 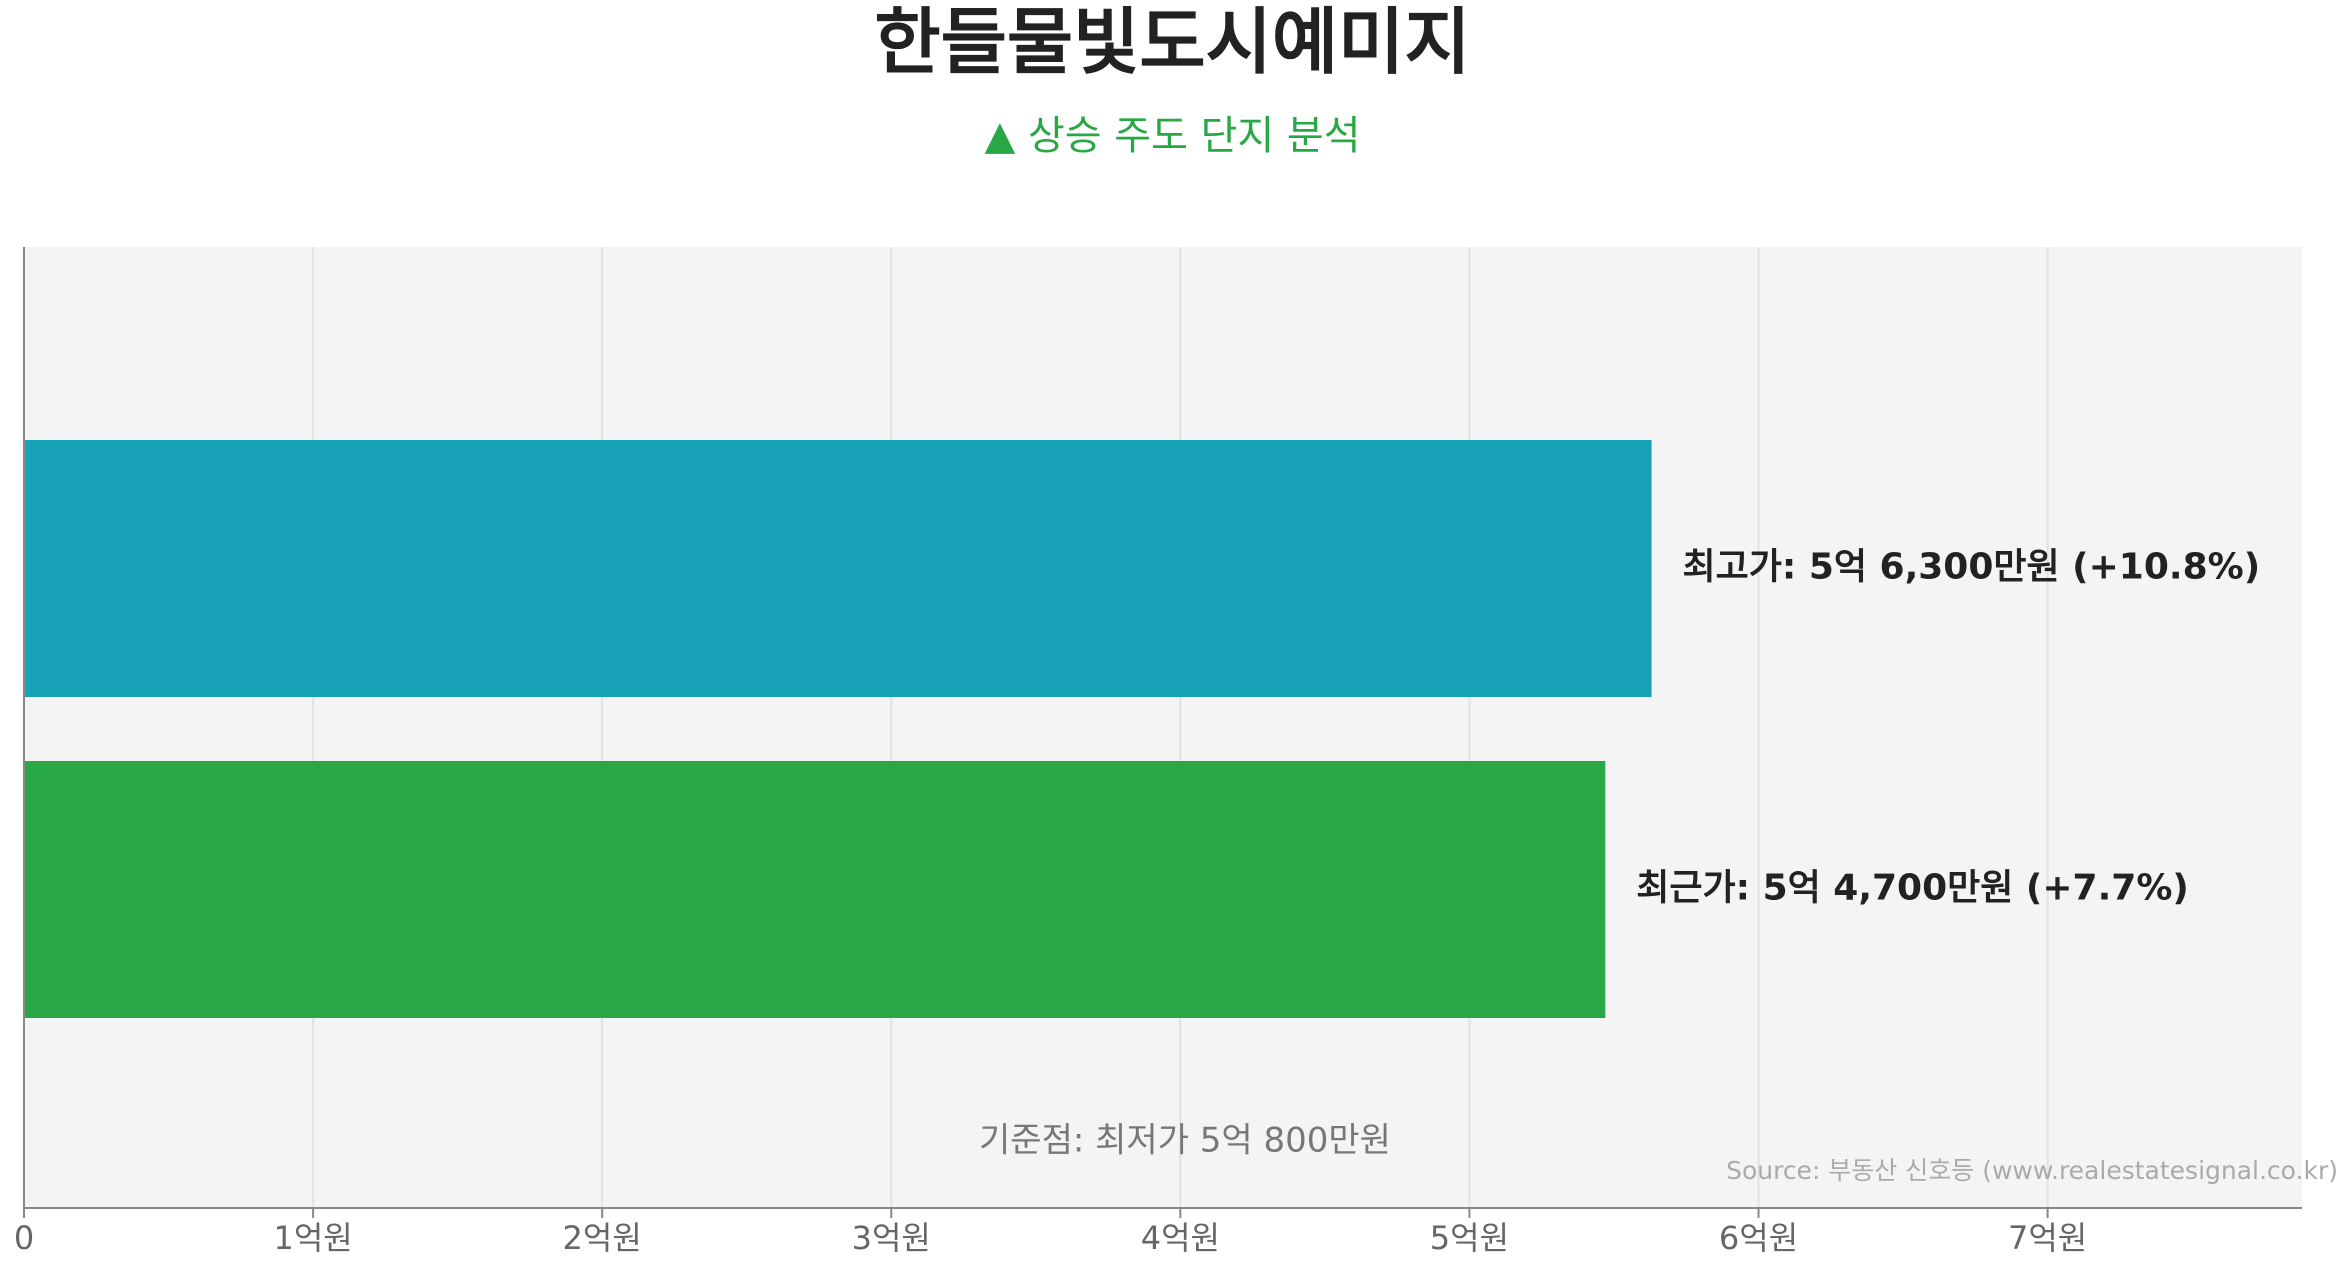 I want to click on bar-최고가, so click(x=838, y=568).